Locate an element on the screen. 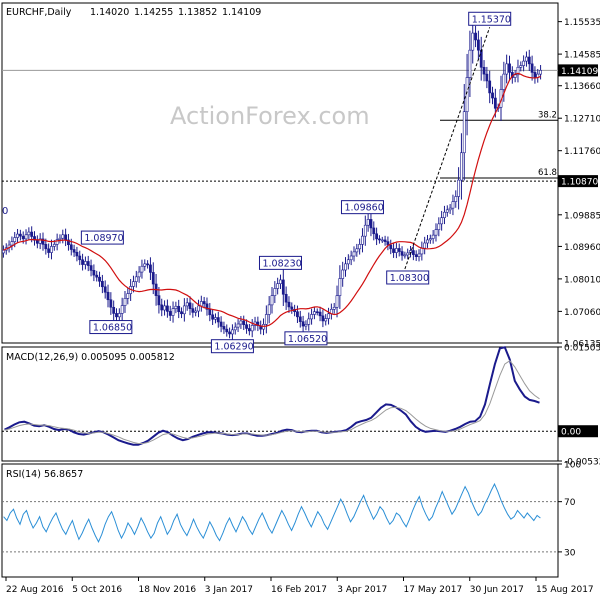 This screenshot has width=600, height=604. macd-header: MACD(12,26,9) 0.005095 0.005812 is located at coordinates (90, 357).